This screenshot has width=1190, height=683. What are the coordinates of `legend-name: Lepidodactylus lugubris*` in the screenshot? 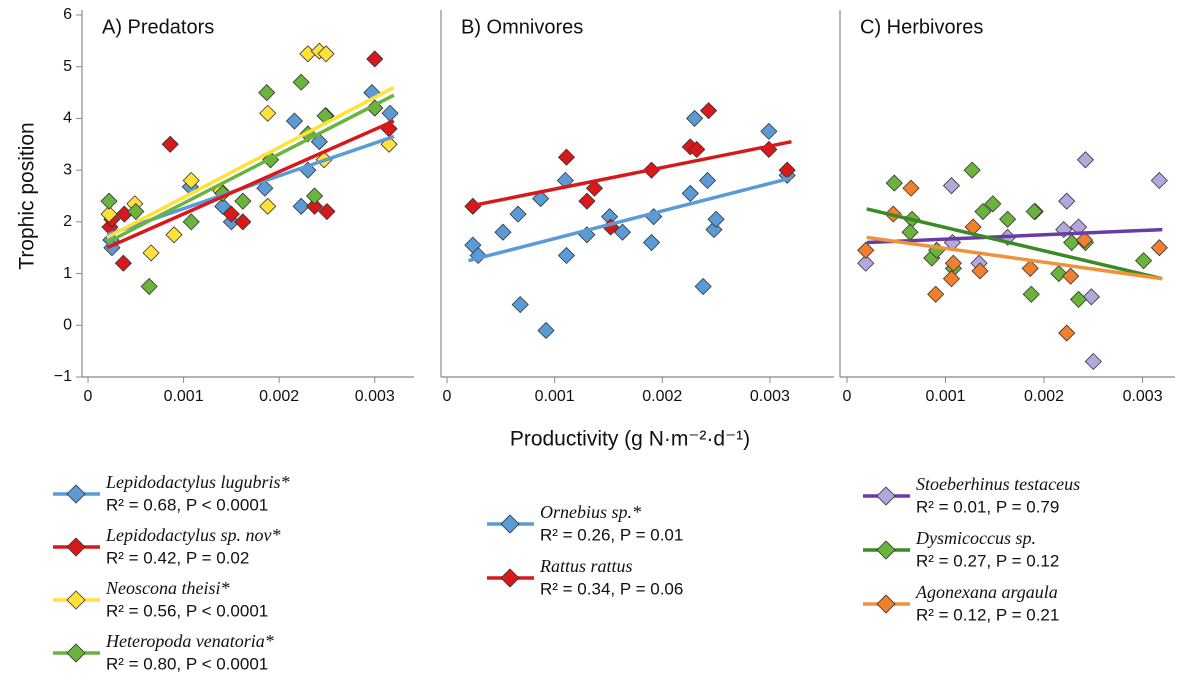 It's located at (197, 482).